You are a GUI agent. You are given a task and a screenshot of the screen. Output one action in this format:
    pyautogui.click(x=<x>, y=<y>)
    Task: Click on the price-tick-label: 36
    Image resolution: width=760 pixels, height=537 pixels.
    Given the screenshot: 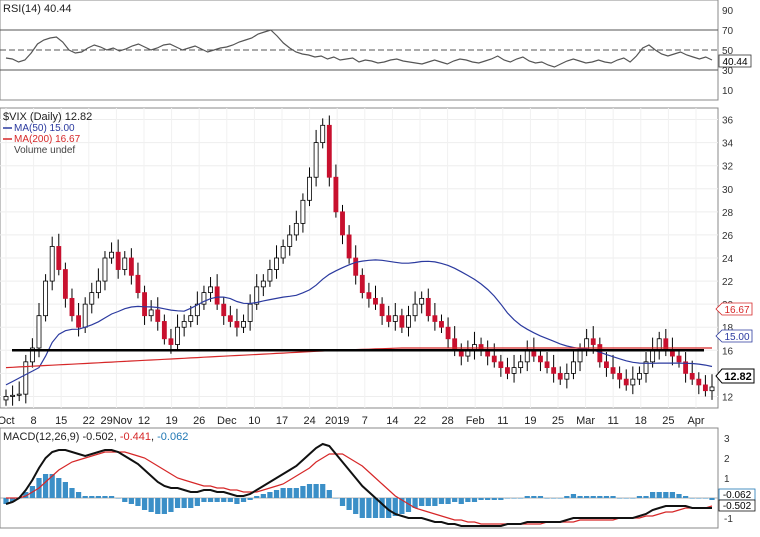 What is the action you would take?
    pyautogui.click(x=728, y=121)
    